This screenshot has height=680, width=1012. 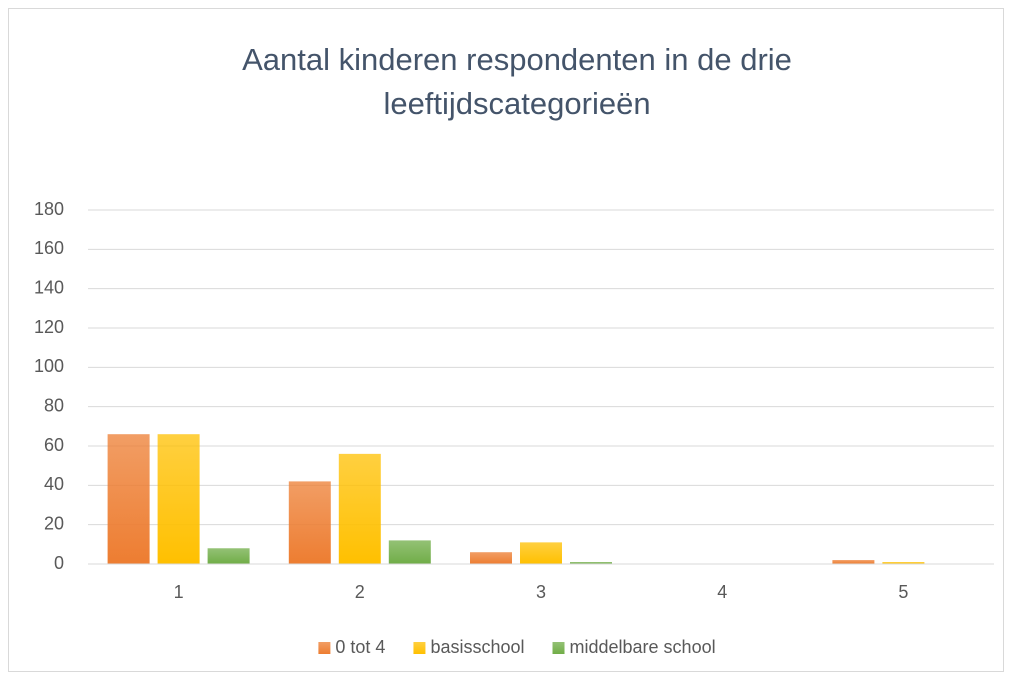 What do you see at coordinates (49, 209) in the screenshot?
I see `y-tick-label: 180` at bounding box center [49, 209].